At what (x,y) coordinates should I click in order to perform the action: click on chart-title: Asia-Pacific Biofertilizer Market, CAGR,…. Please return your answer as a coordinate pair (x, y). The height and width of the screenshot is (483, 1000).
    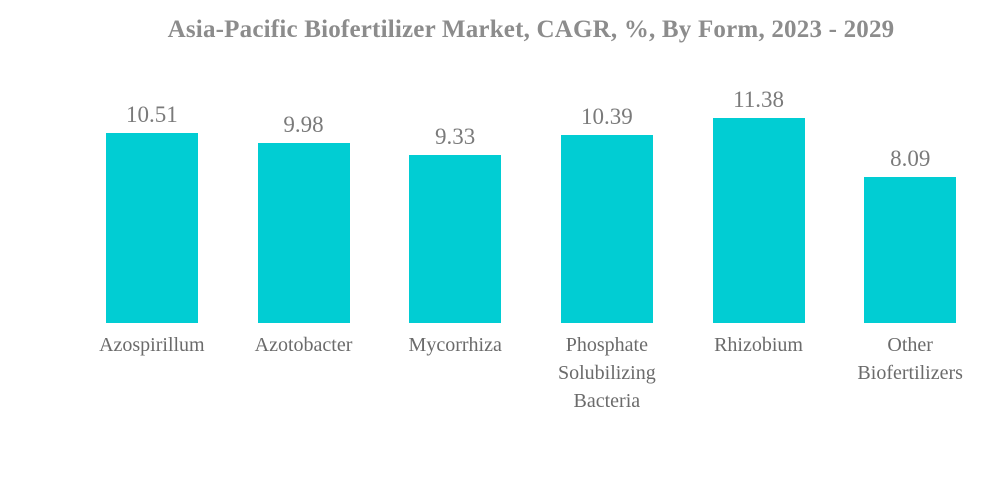
    Looking at the image, I should click on (531, 29).